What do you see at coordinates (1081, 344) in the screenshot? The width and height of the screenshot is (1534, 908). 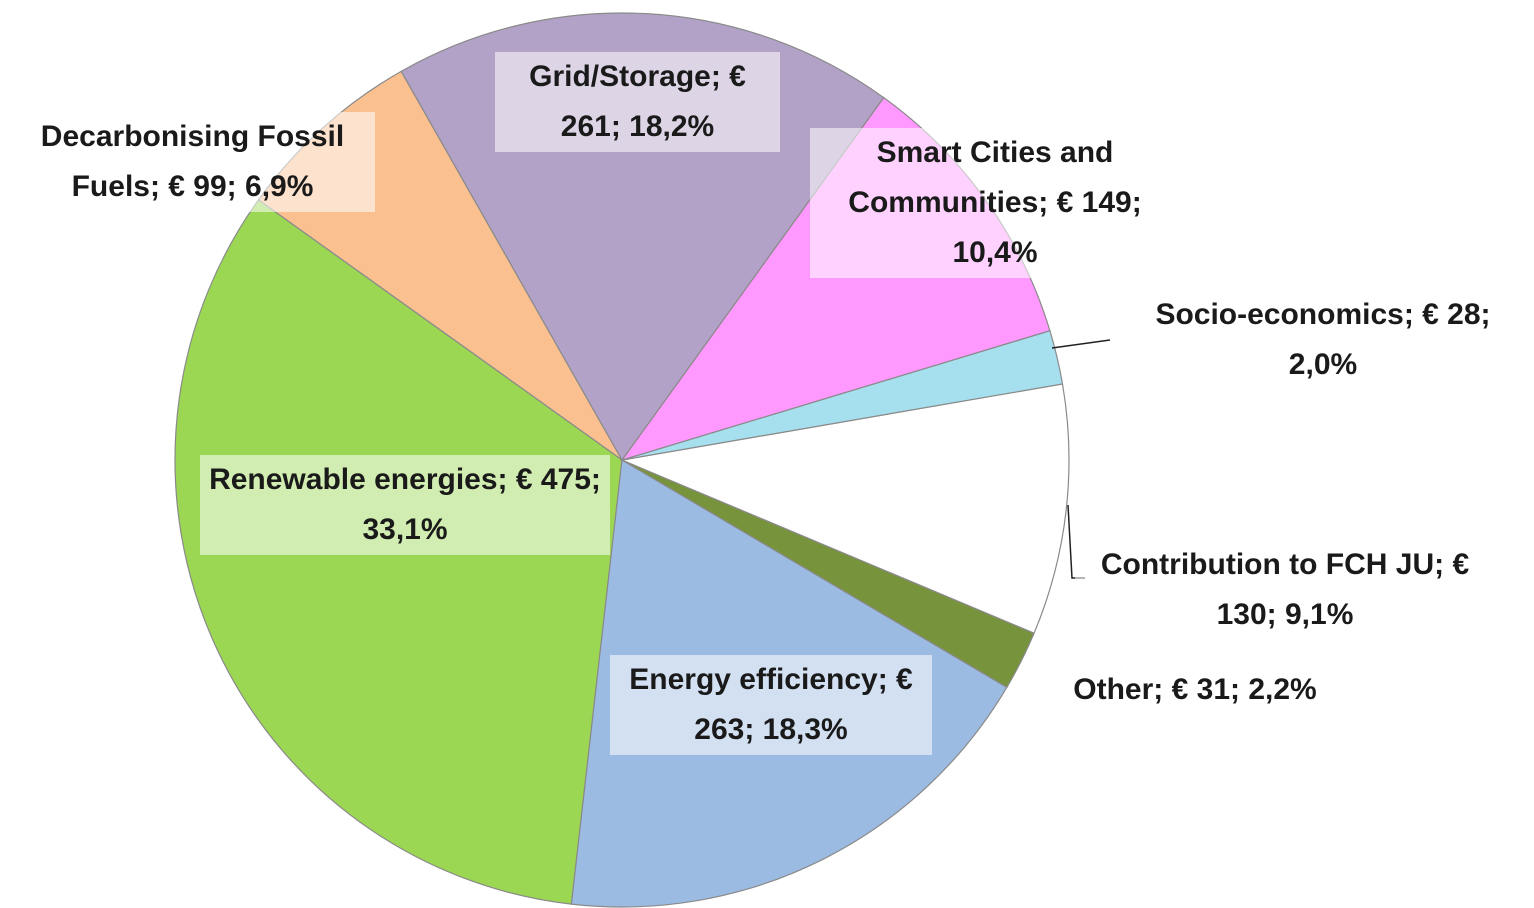 I see `leader-line` at bounding box center [1081, 344].